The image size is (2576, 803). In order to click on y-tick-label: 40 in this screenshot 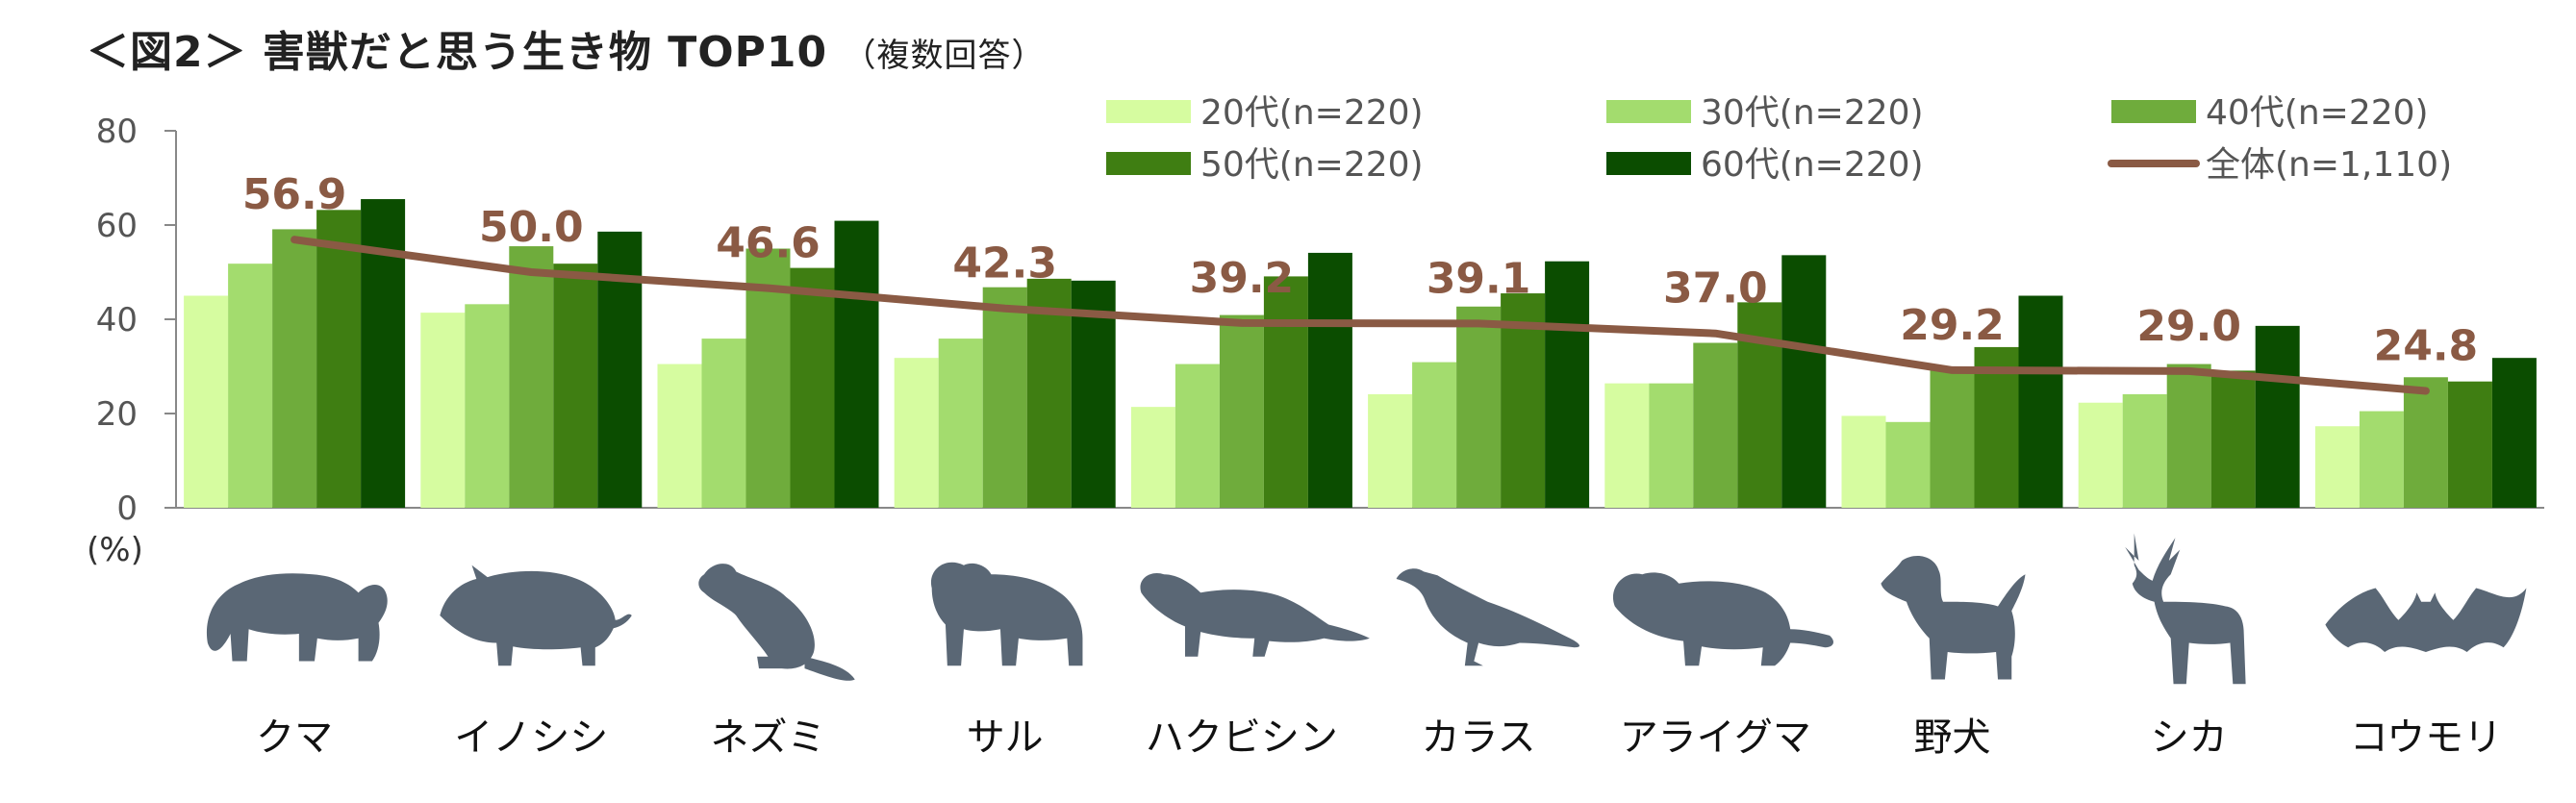, I will do `click(117, 320)`.